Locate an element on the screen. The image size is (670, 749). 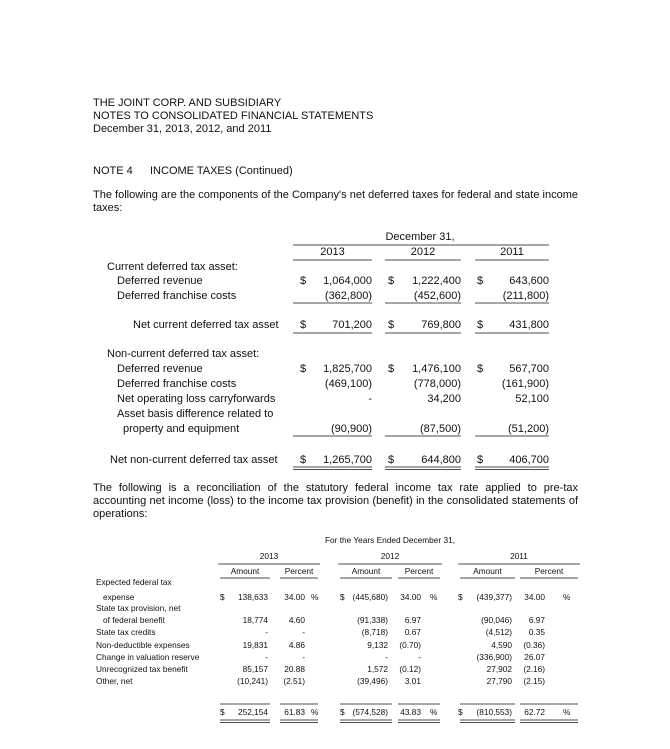
row-label: Net current deferred tax asset is located at coordinates (206, 325).